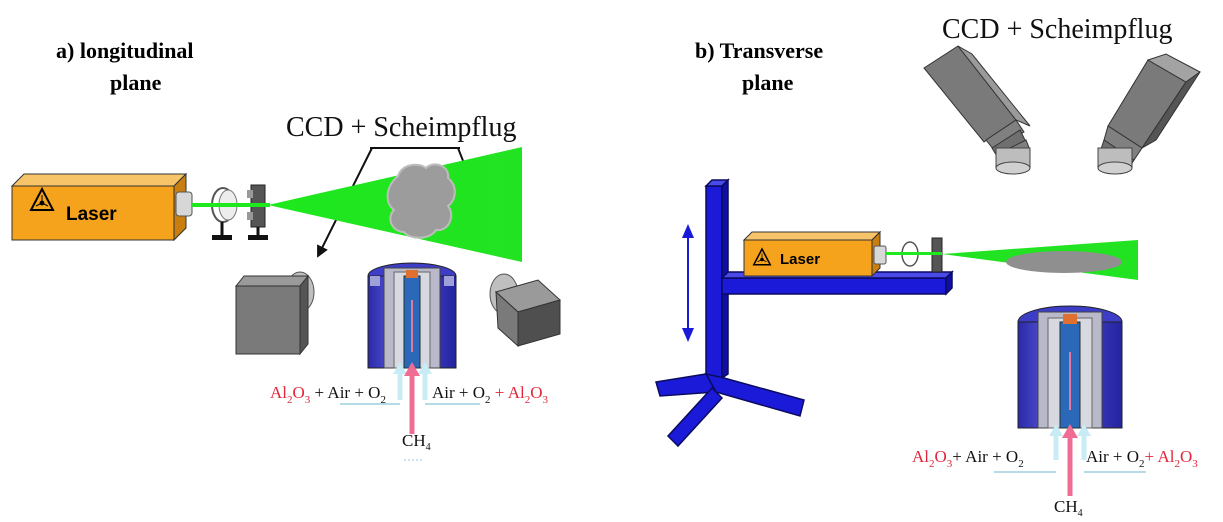  I want to click on panel-b-stand, so click(804, 313).